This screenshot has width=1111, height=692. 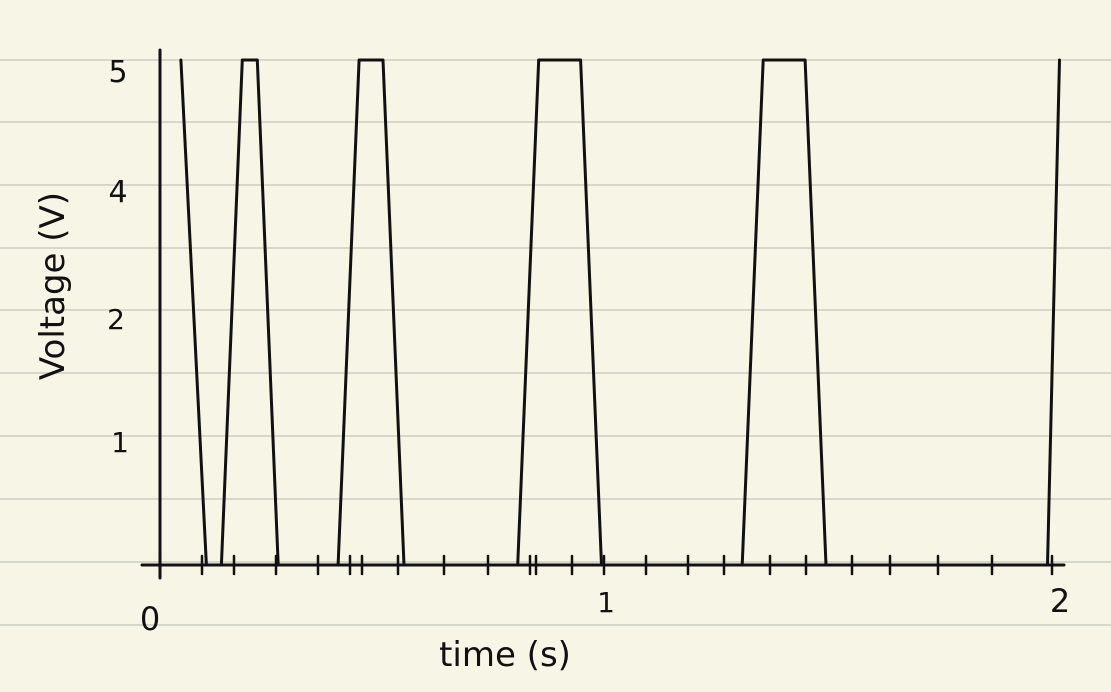 What do you see at coordinates (606, 565) in the screenshot?
I see `x-minor-ticks` at bounding box center [606, 565].